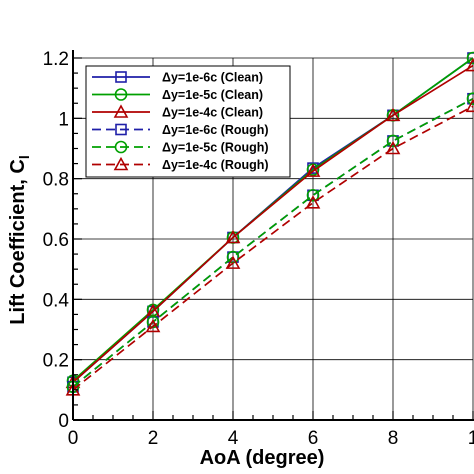  Describe the element at coordinates (56, 300) in the screenshot. I see `y-tick-label: 0.4` at that location.